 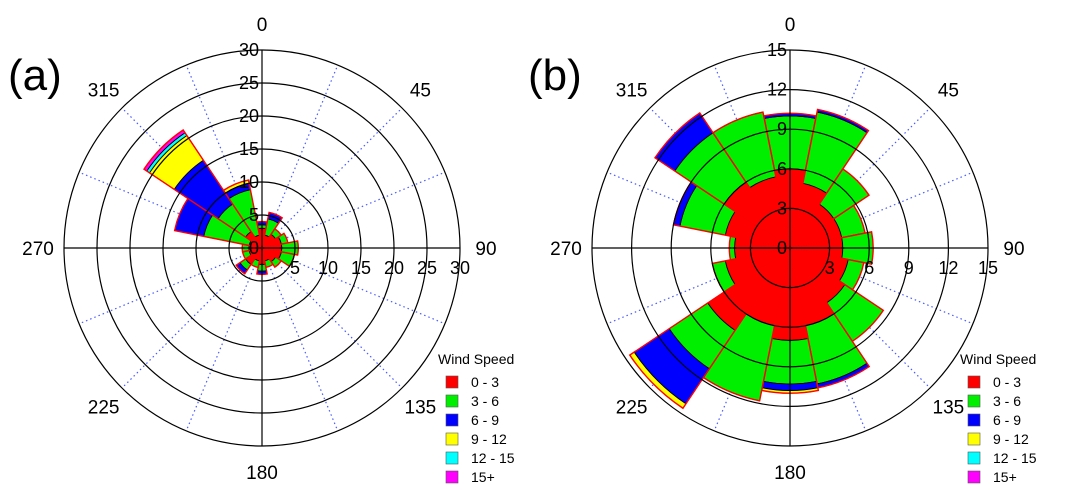 What do you see at coordinates (782, 208) in the screenshot?
I see `ring-label-north: 3` at bounding box center [782, 208].